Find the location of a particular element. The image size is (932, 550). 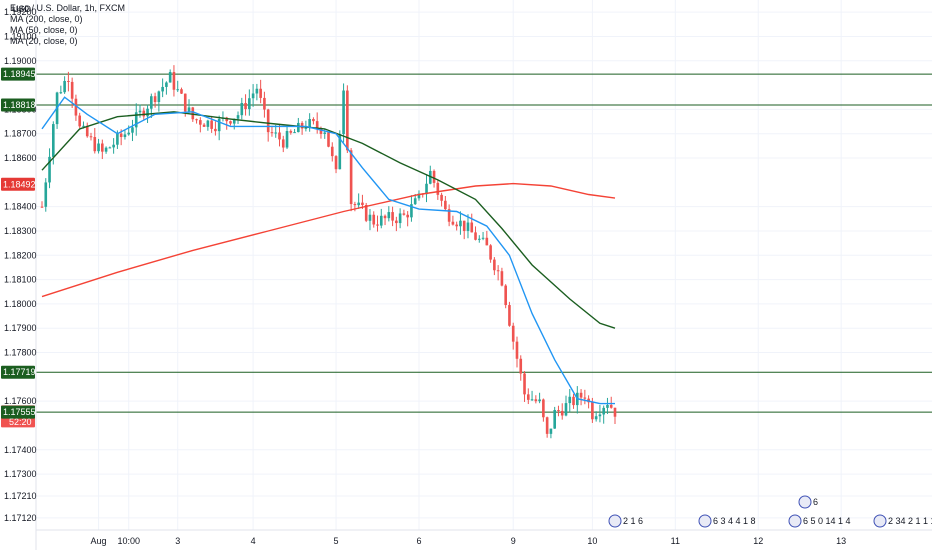

price-label-text: 1.18818 is located at coordinates (19, 105).